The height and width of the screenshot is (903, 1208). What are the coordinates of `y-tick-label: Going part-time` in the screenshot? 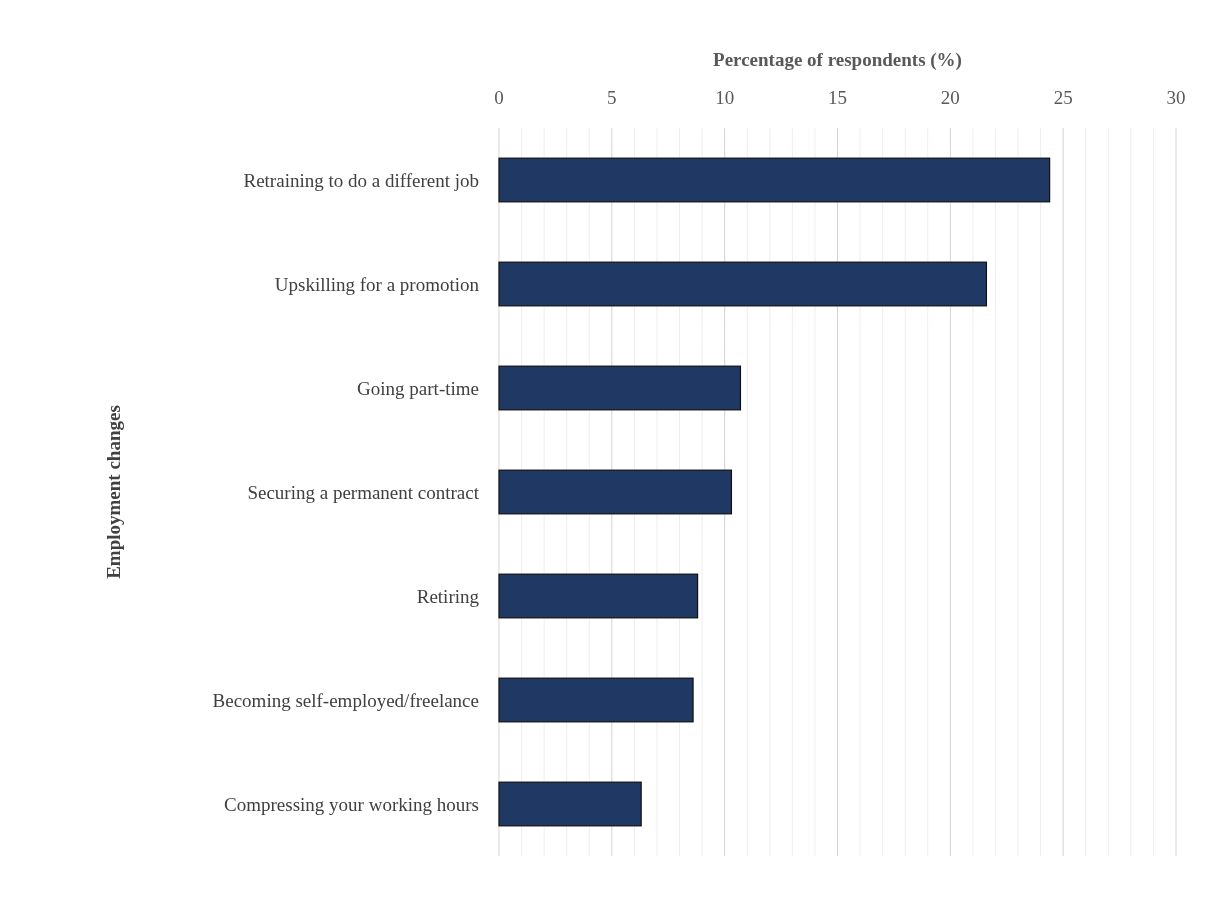 It's located at (418, 388).